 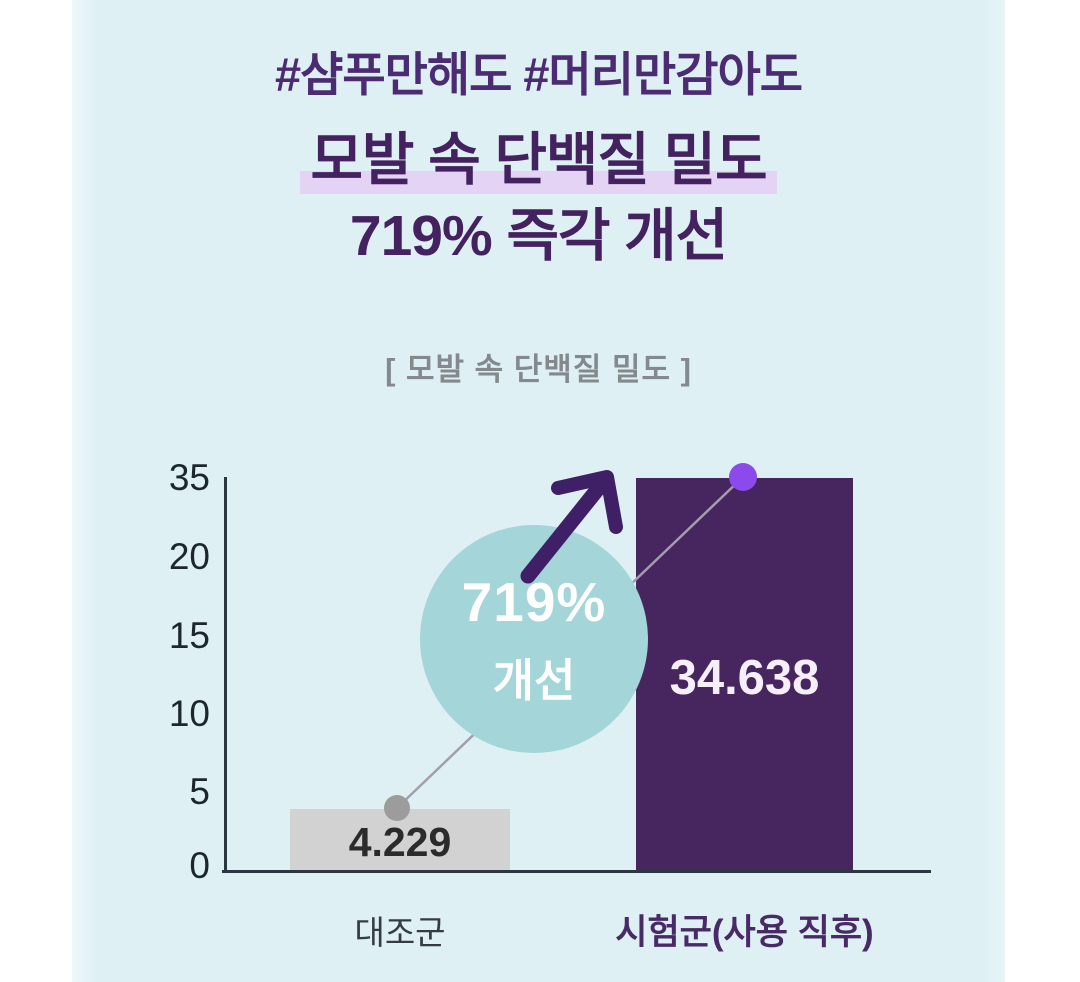 I want to click on xlabel-control-group: 대조군, so click(x=400, y=932).